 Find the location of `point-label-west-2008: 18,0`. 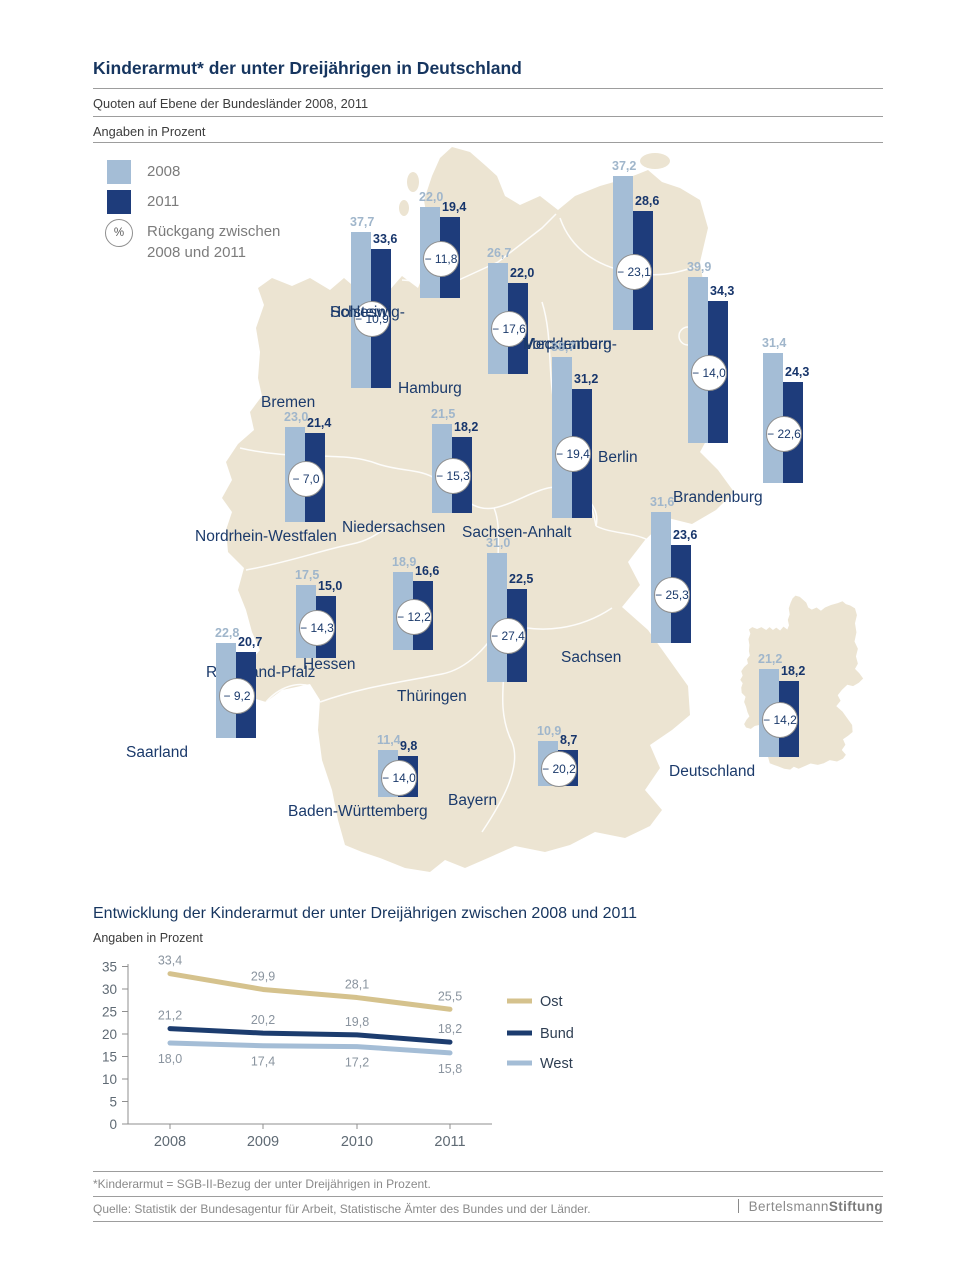

point-label-west-2008: 18,0 is located at coordinates (170, 1059).